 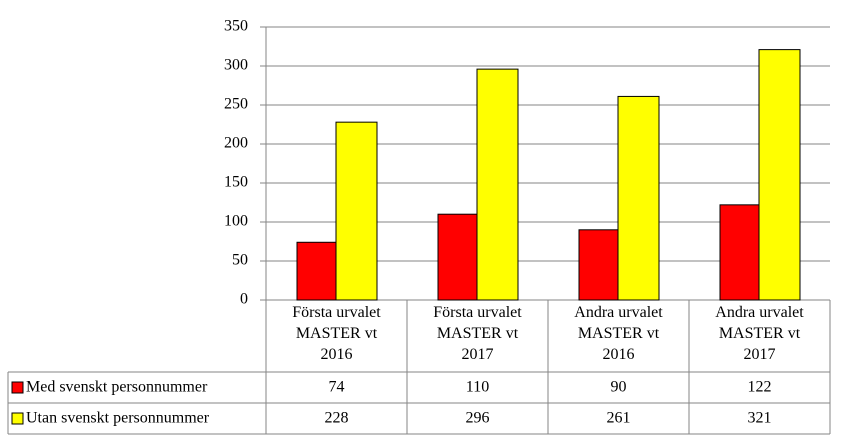 I want to click on y-tick-label: 250, so click(x=236, y=104).